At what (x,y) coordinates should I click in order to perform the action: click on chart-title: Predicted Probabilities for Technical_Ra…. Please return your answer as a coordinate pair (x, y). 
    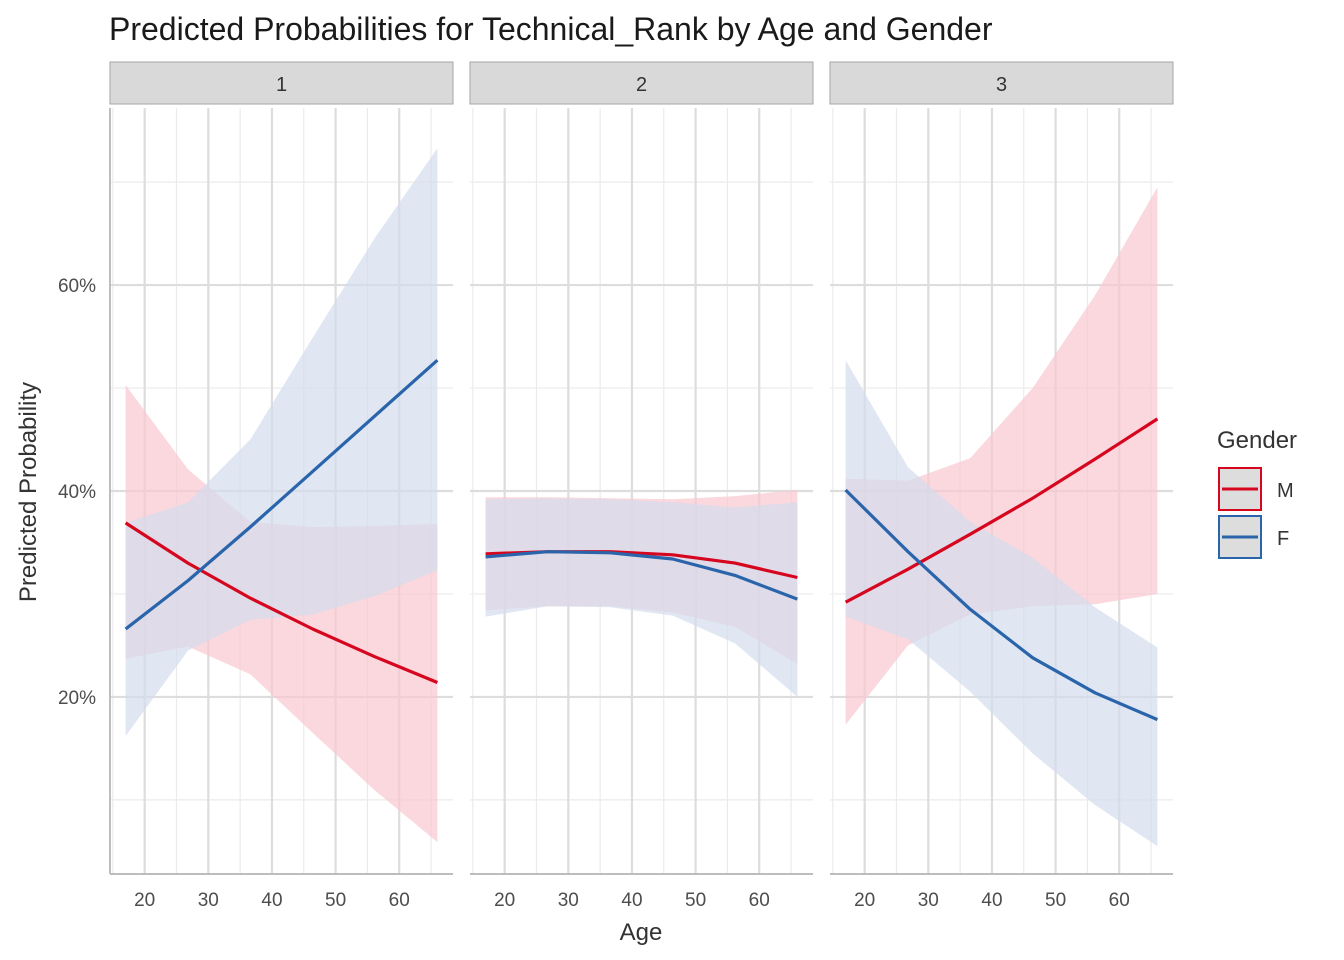
    Looking at the image, I should click on (551, 29).